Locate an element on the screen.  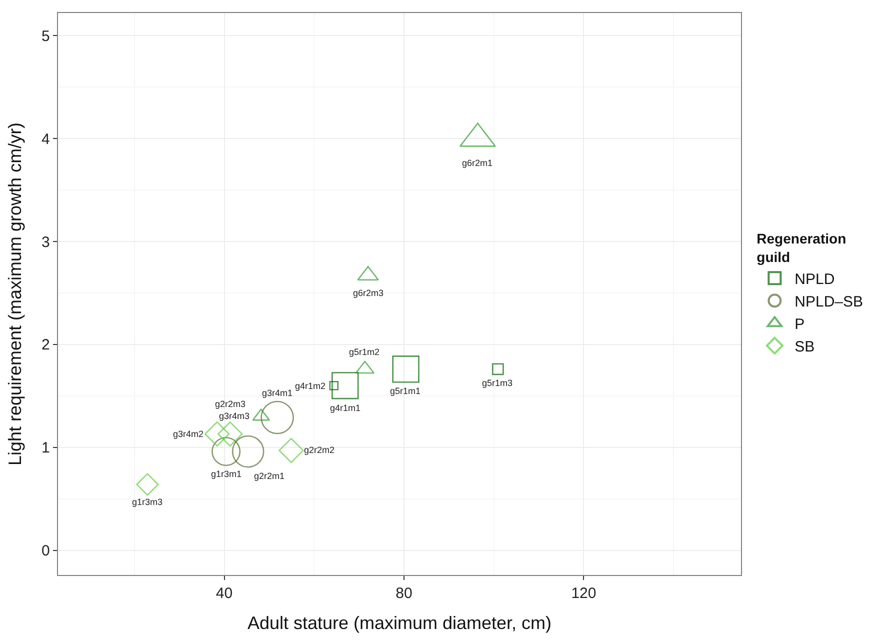
annotation: g1r3m1 is located at coordinates (226, 474).